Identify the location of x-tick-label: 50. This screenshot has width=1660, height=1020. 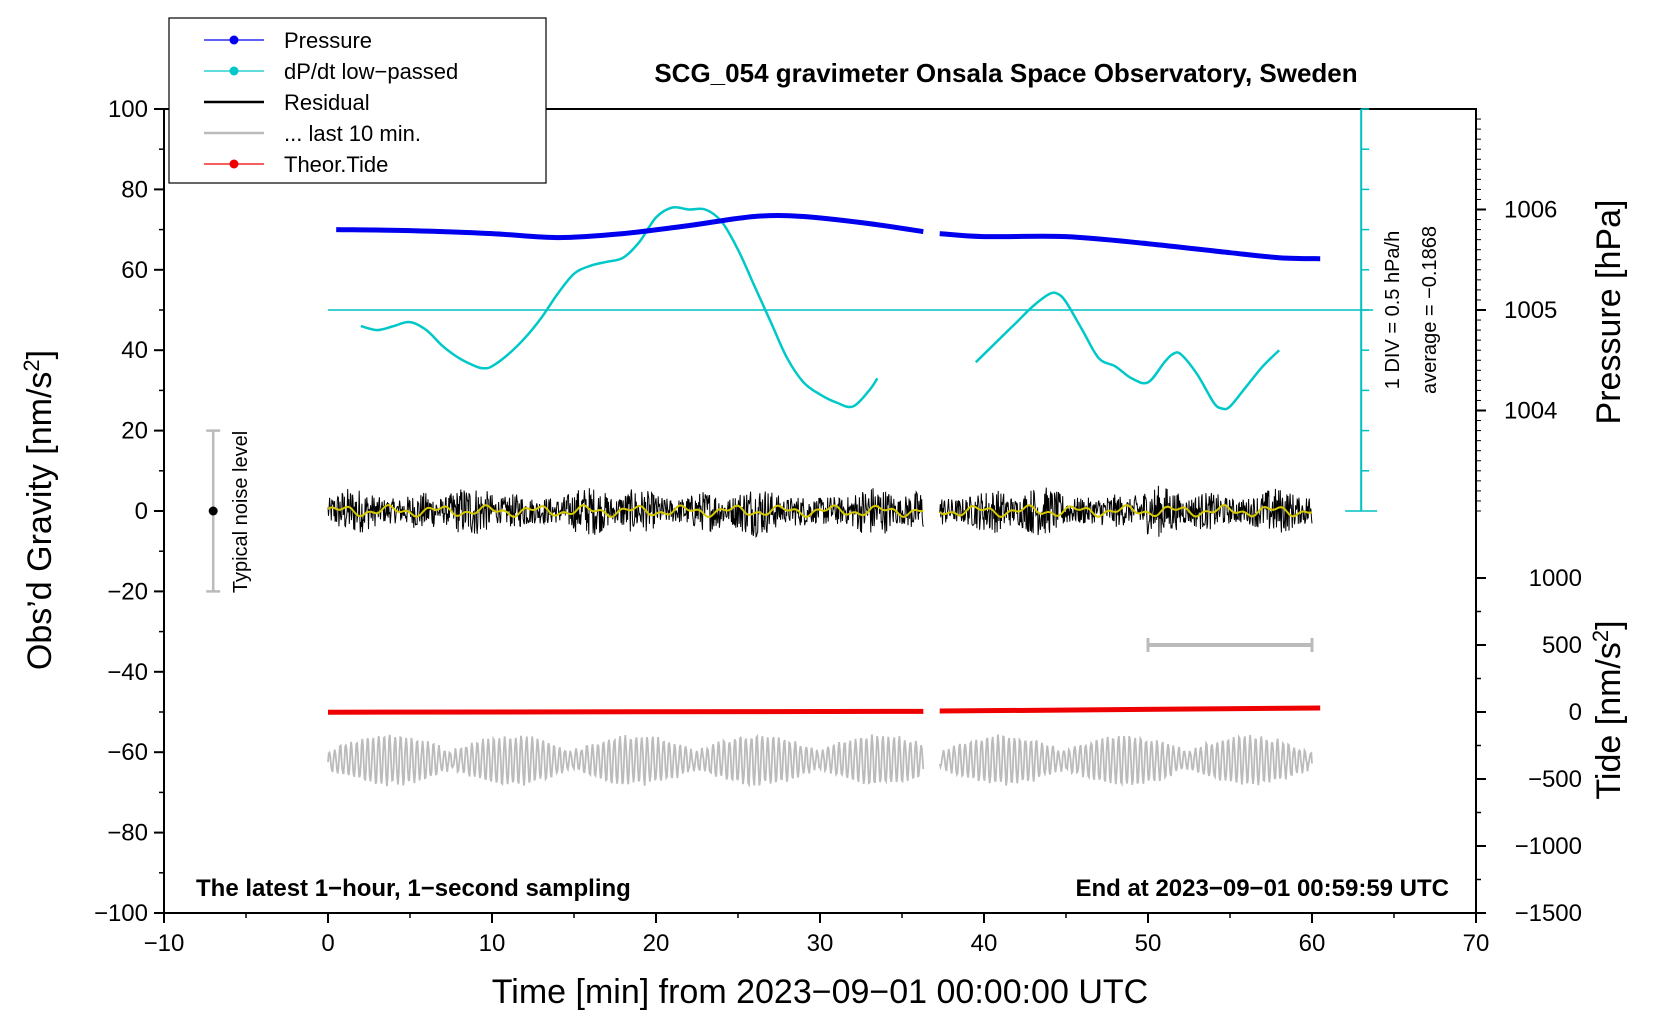
(1148, 943).